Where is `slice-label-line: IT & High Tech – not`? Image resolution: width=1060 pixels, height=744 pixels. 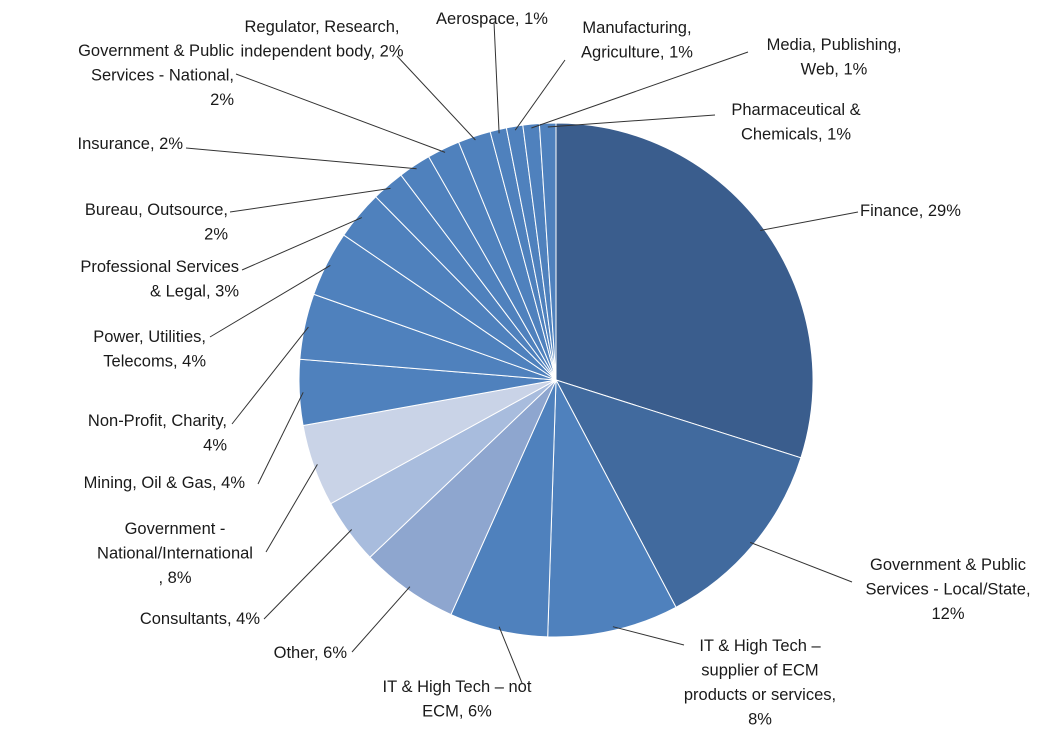
slice-label-line: IT & High Tech – not is located at coordinates (457, 687).